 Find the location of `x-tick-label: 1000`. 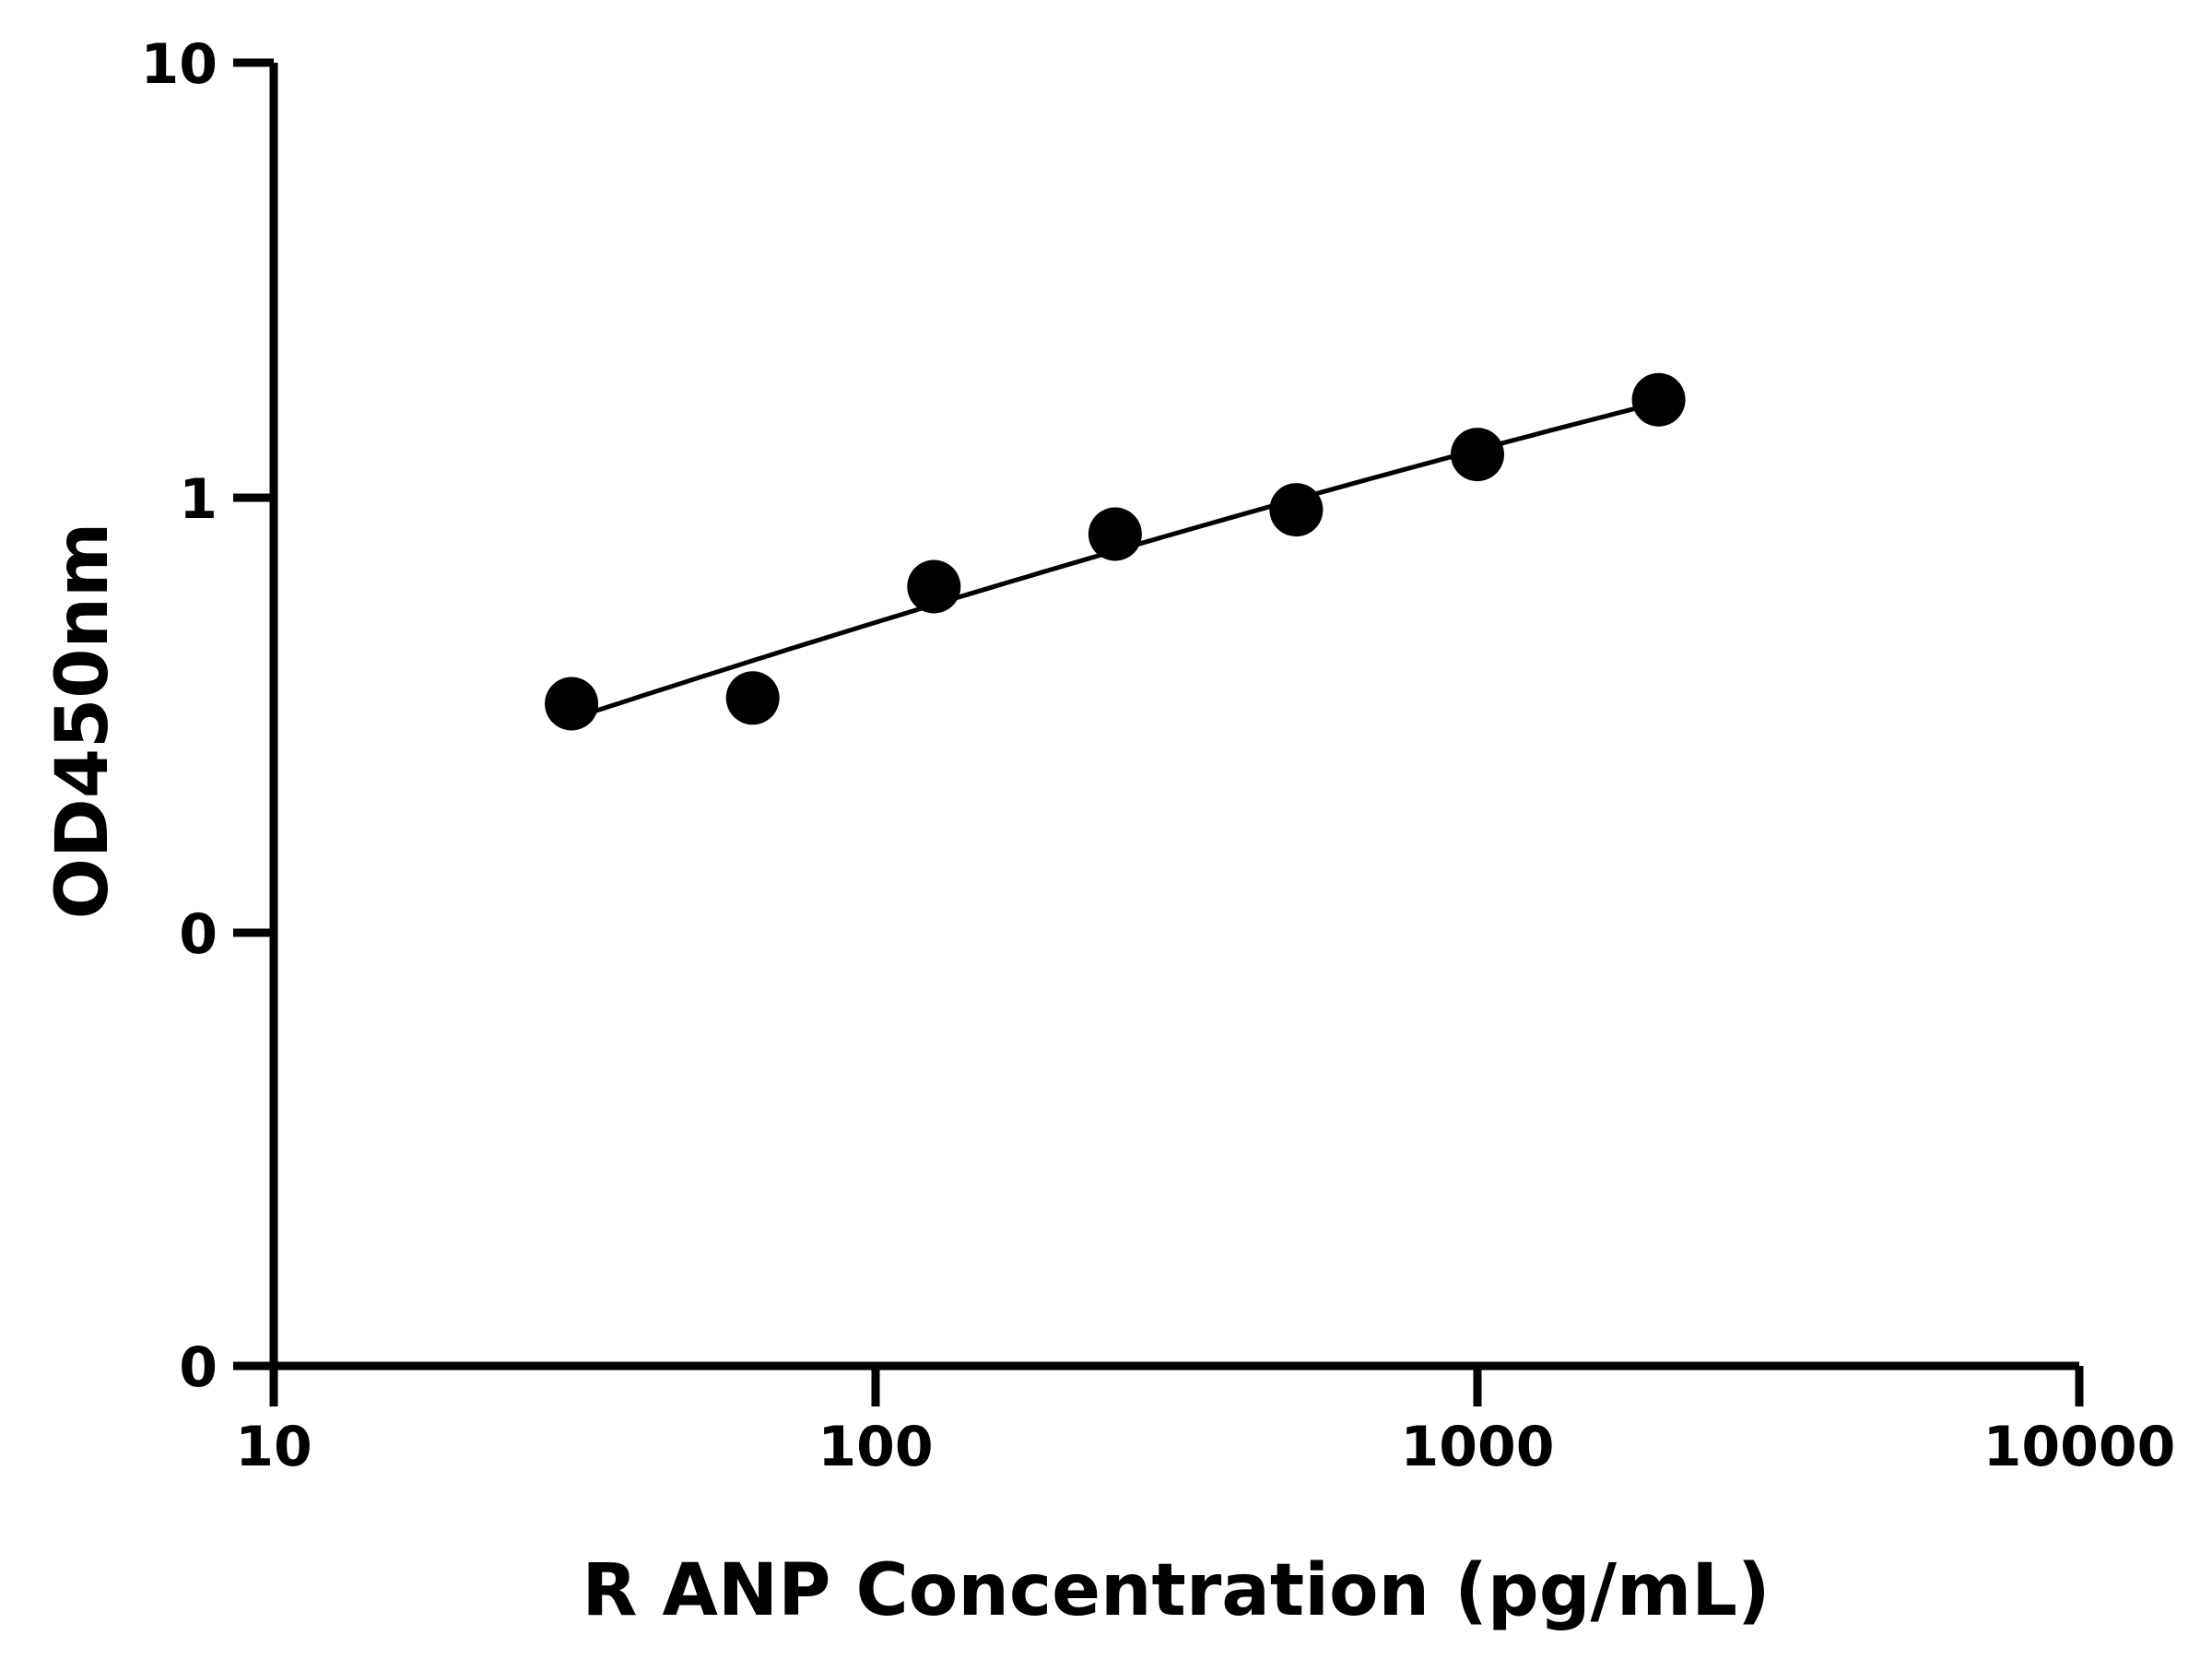

x-tick-label: 1000 is located at coordinates (1478, 1447).